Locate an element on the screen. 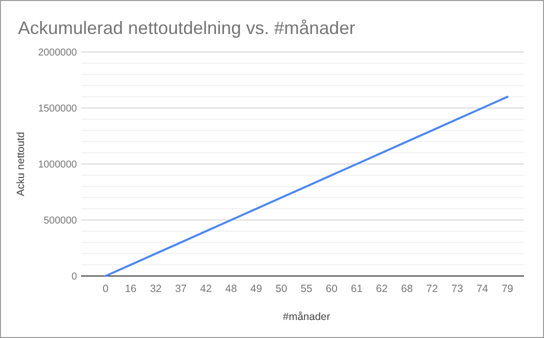 This screenshot has height=338, width=544. x-tick-label: 55 is located at coordinates (306, 289).